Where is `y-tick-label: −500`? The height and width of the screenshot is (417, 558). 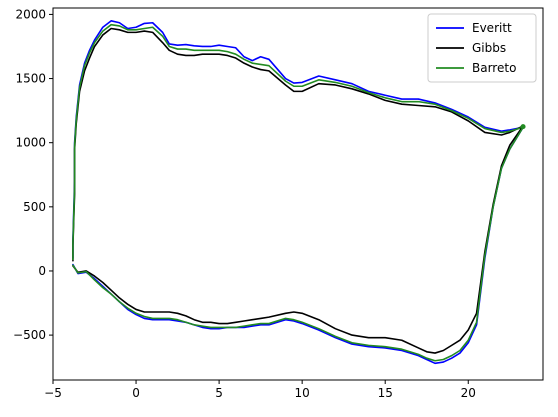 y-tick-label: −500 is located at coordinates (29, 335).